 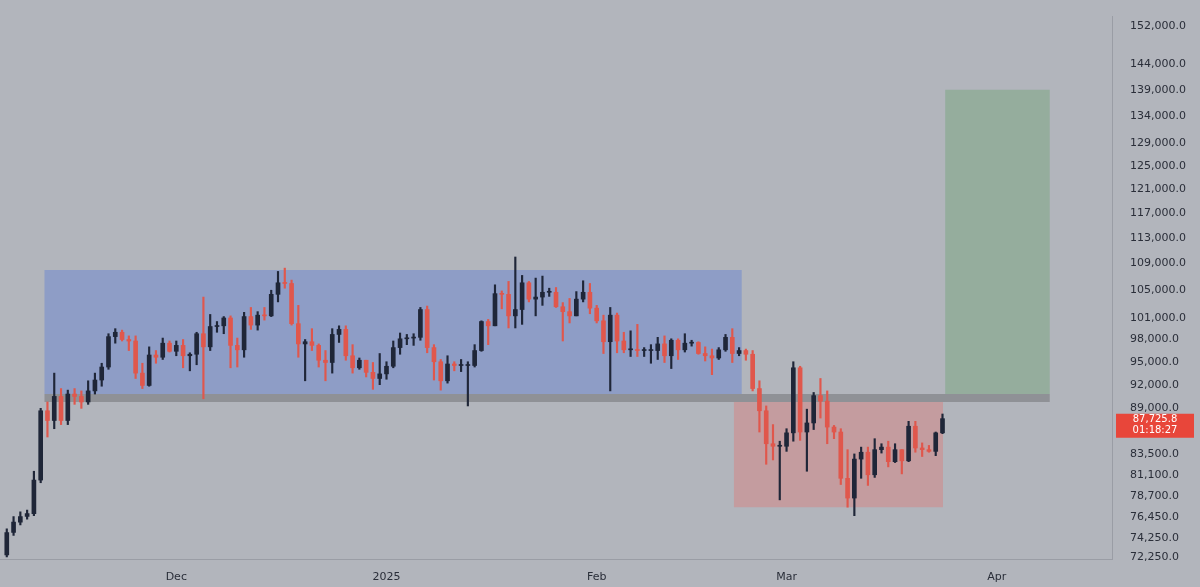 What do you see at coordinates (1158, 290) in the screenshot?
I see `y-tick-label: 105,000.0` at bounding box center [1158, 290].